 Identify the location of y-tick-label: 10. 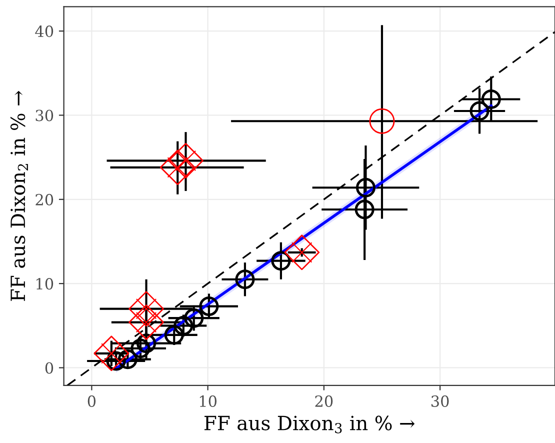
(45, 284).